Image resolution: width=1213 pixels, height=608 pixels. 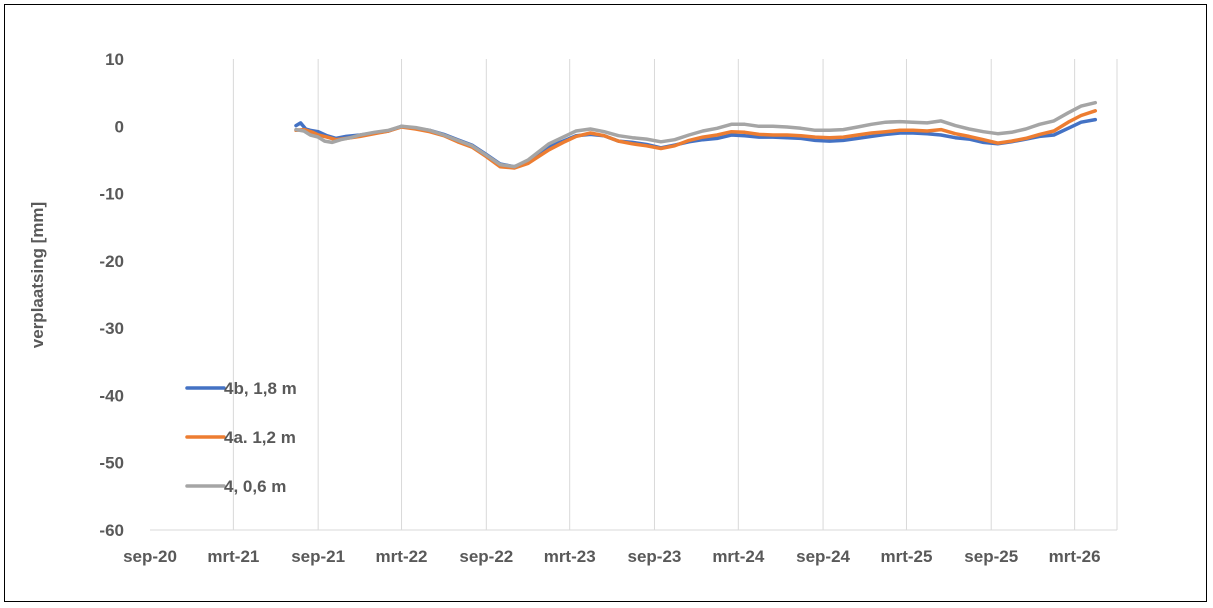 I want to click on x-tick-label: mrt-22, so click(x=402, y=556).